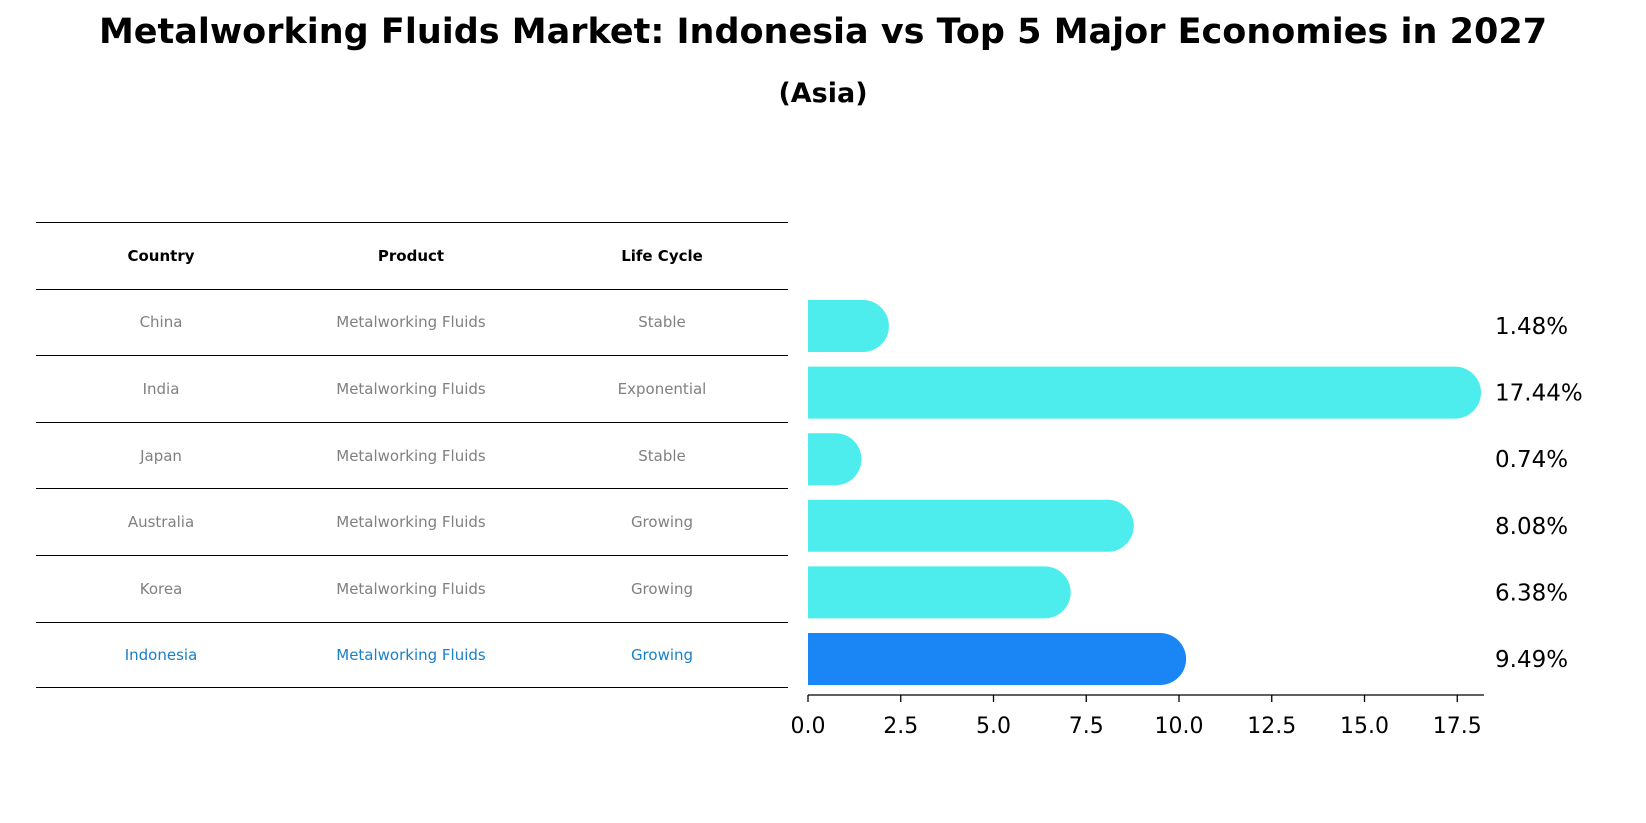  I want to click on x-tick-label: 12.5, so click(1271, 726).